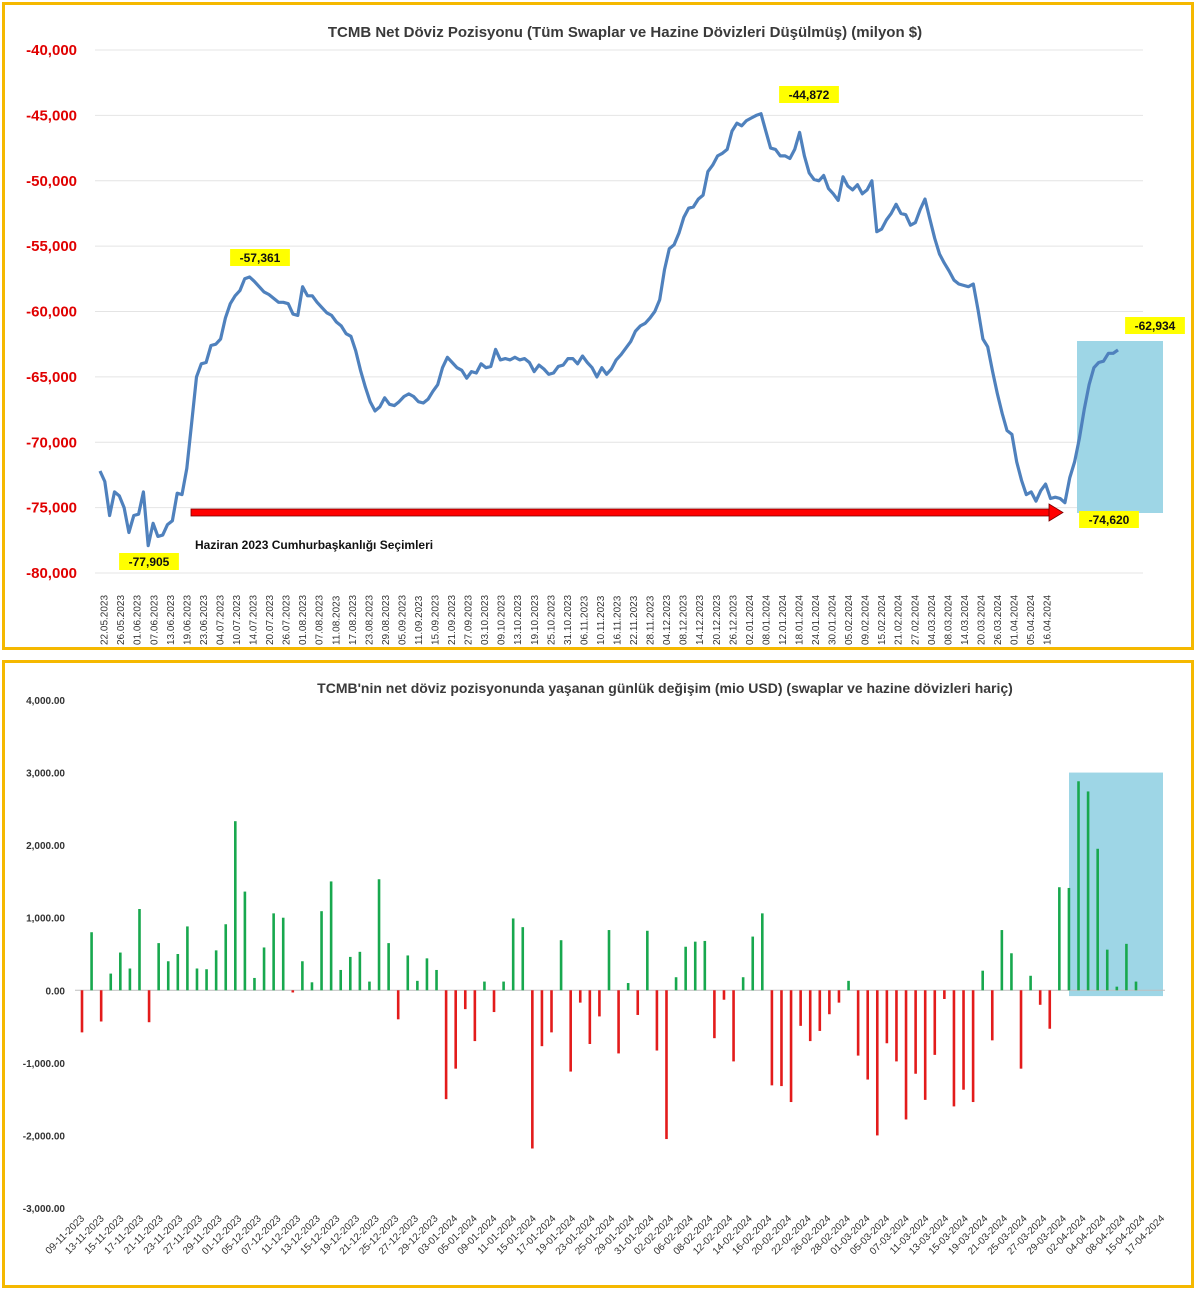 This screenshot has width=1200, height=1291. I want to click on x-tick-label: 27.09.2023, so click(469, 620).